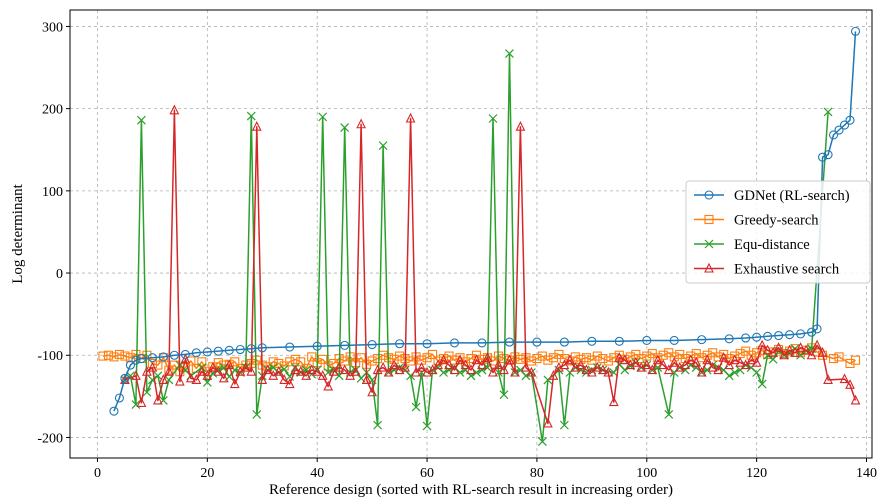 The width and height of the screenshot is (877, 500). I want to click on x-tick-label: 40, so click(317, 473).